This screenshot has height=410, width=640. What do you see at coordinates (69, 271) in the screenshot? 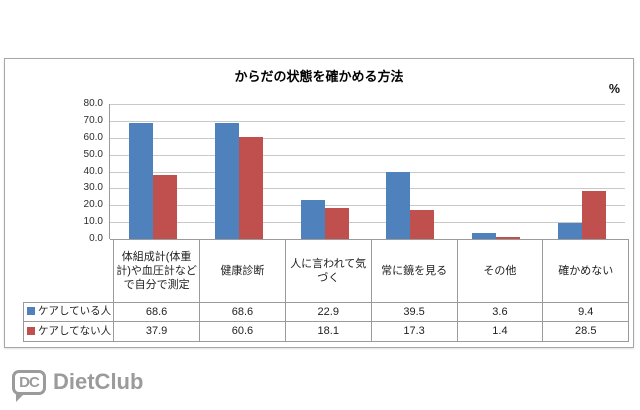
I see `table-corner-spacer` at bounding box center [69, 271].